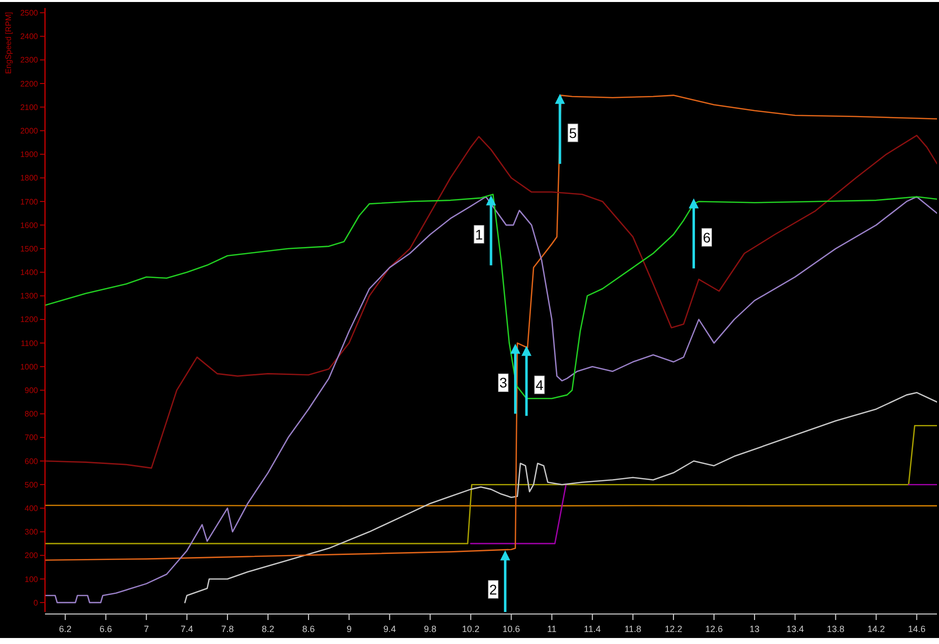 The height and width of the screenshot is (644, 939). Describe the element at coordinates (8, 43) in the screenshot. I see `y-axis-title: EngSpeed [RPM]` at that location.